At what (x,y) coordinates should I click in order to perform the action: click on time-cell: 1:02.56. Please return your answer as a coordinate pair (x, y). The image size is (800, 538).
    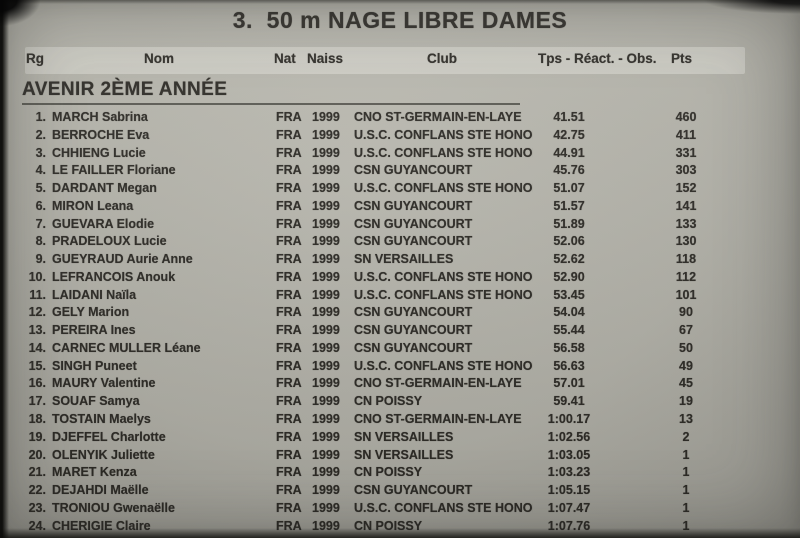
    Looking at the image, I should click on (569, 436).